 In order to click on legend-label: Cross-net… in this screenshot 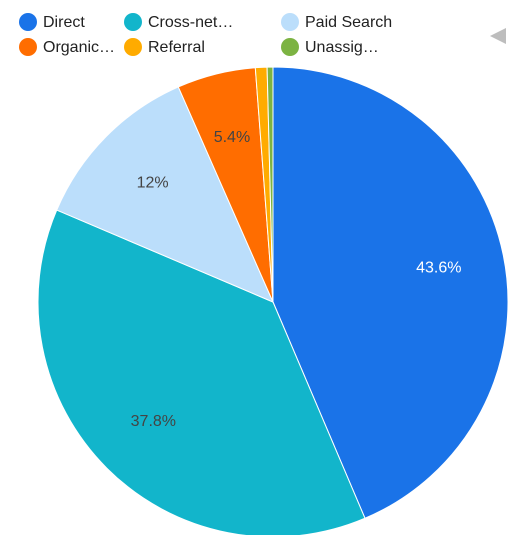, I will do `click(190, 22)`.